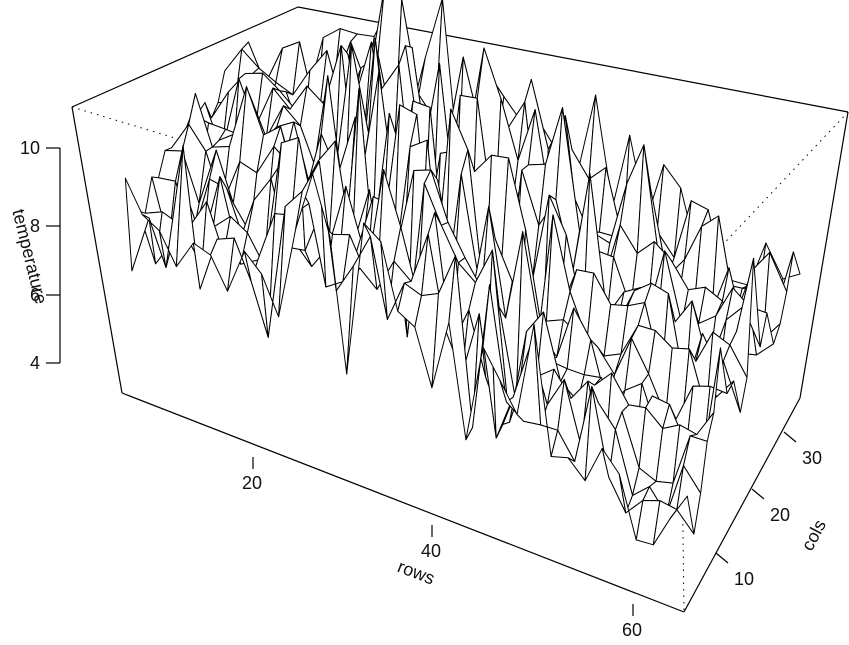 The width and height of the screenshot is (849, 645). I want to click on y-axis: 10 20 30, so click(768, 510).